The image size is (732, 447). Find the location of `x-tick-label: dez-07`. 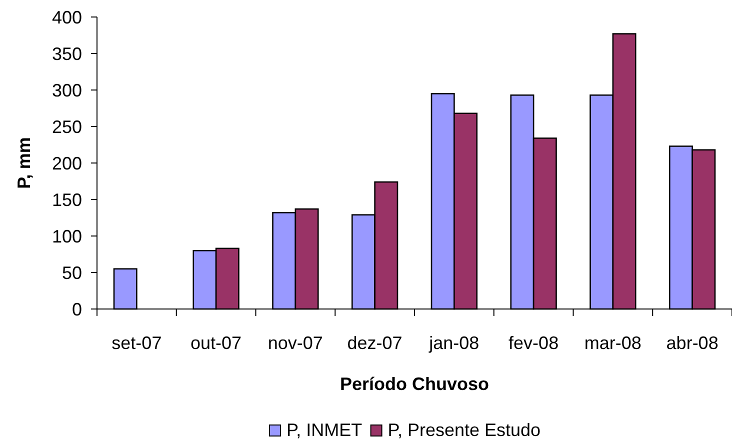

x-tick-label: dez-07 is located at coordinates (374, 343).